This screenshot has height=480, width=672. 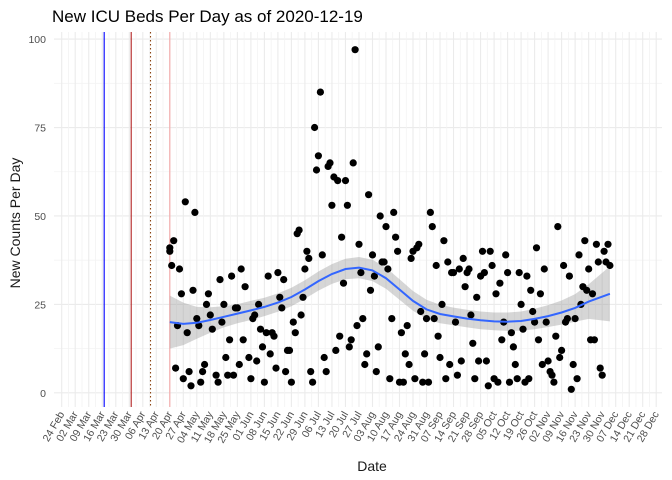 I want to click on chart-title: New ICU Beds Per Day as of 2020-12-19, so click(x=207, y=16).